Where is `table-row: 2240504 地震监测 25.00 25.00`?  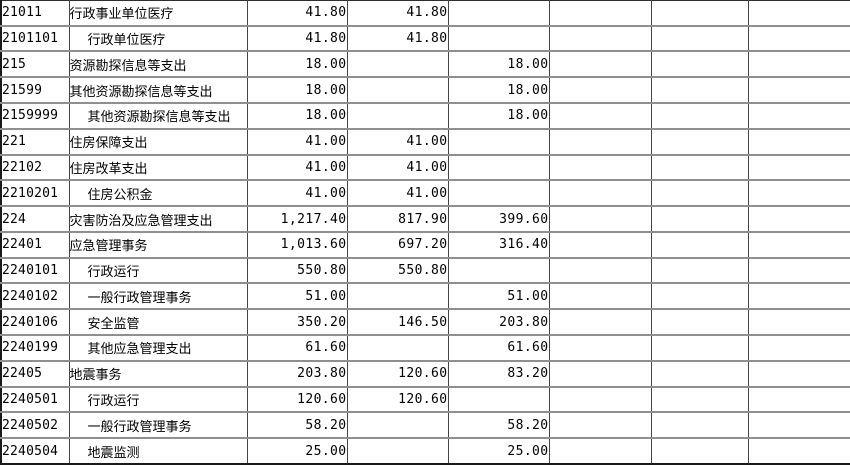
table-row: 2240504 地震监测 25.00 25.00 is located at coordinates (425, 450).